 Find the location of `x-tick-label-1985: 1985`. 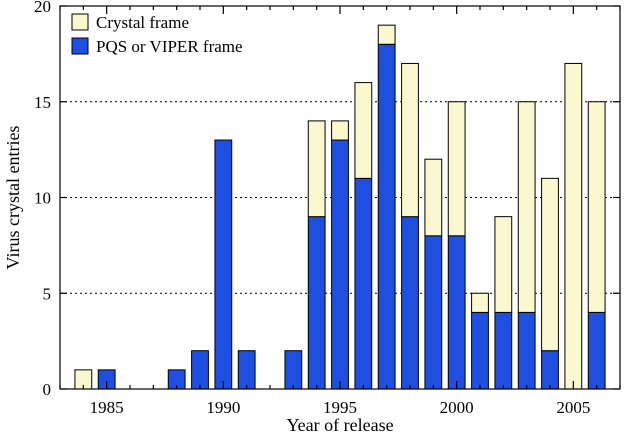

x-tick-label-1985: 1985 is located at coordinates (107, 407).